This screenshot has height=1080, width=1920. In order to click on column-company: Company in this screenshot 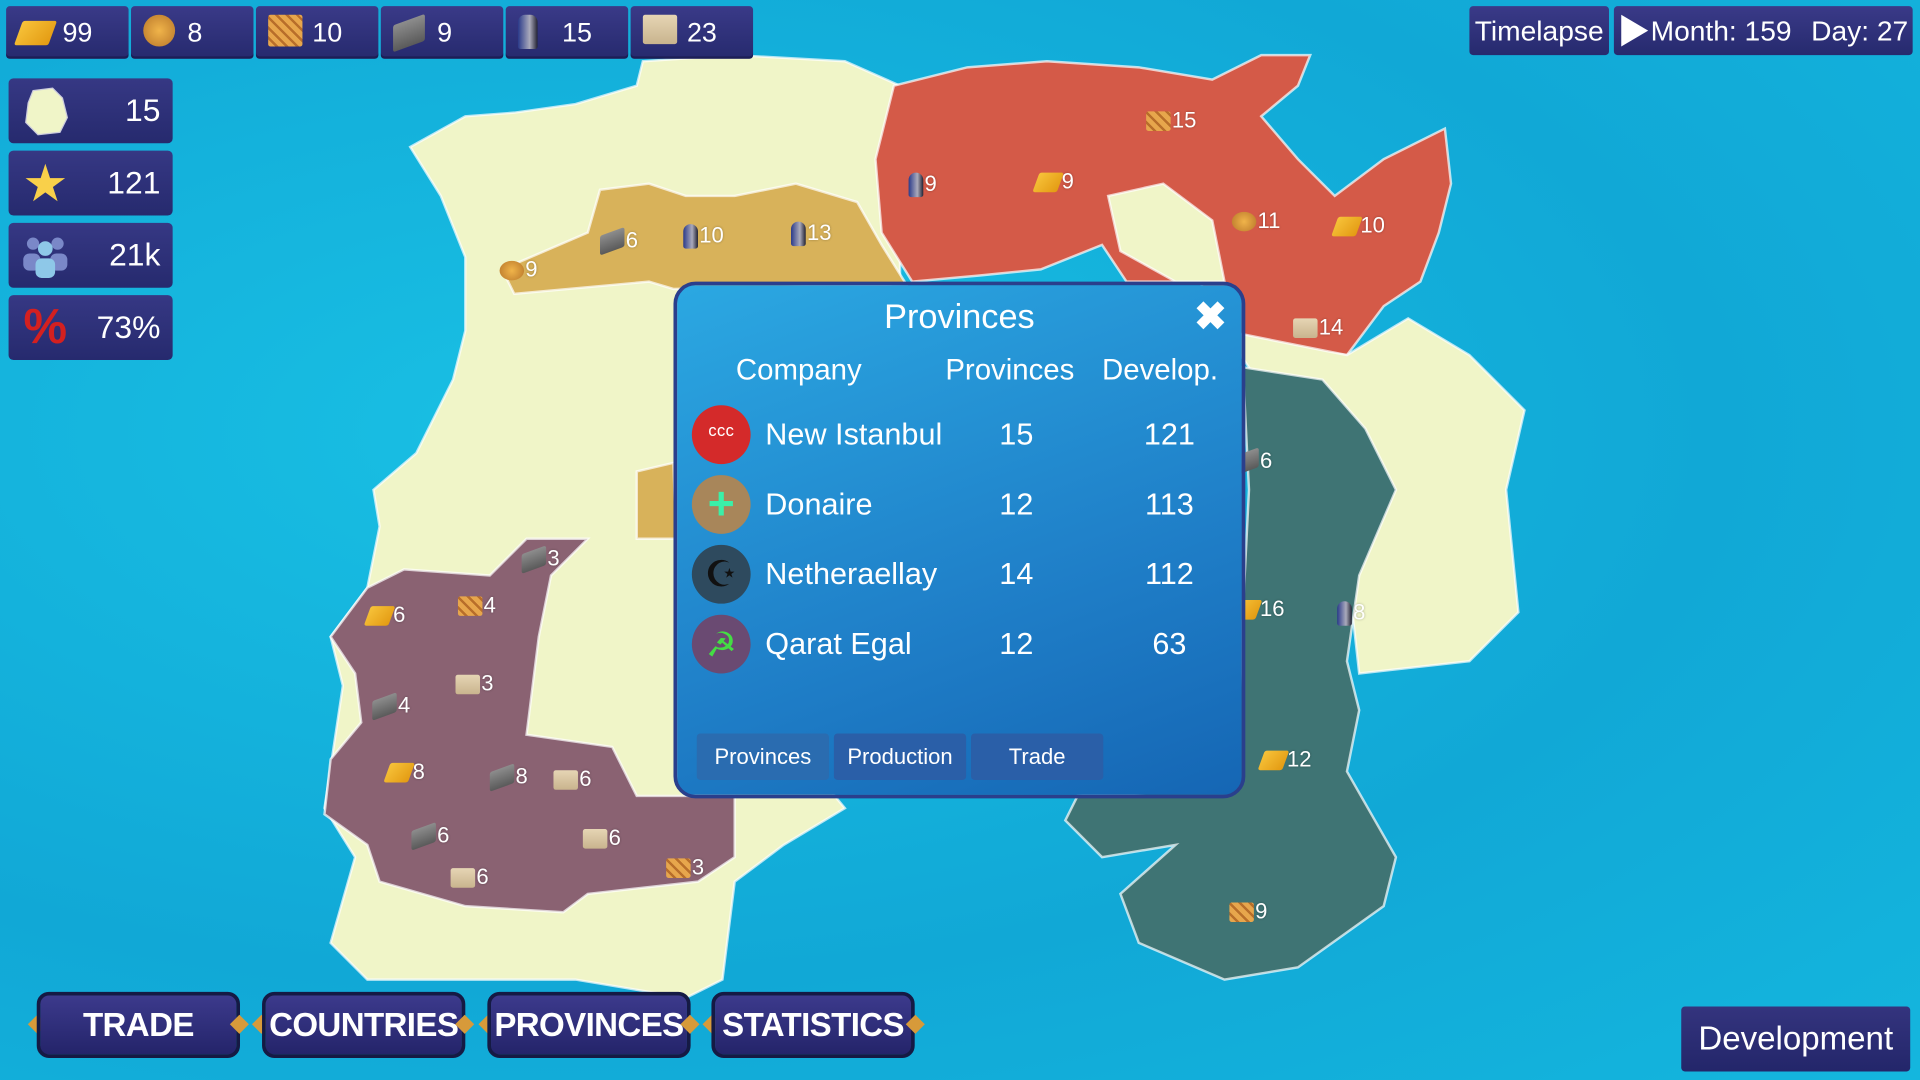, I will do `click(798, 370)`.